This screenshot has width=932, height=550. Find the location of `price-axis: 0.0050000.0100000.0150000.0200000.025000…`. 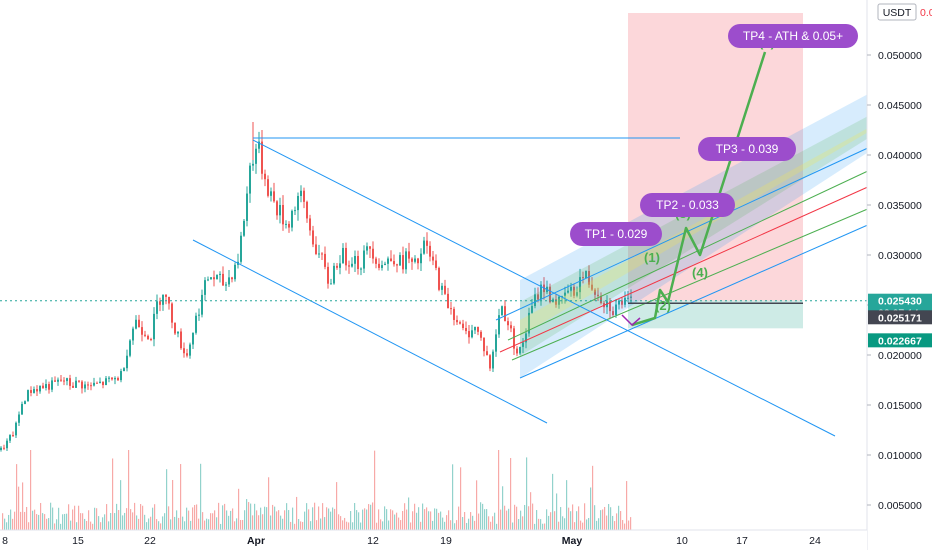

price-axis: 0.0050000.0100000.0150000.0200000.025000… is located at coordinates (899, 275).